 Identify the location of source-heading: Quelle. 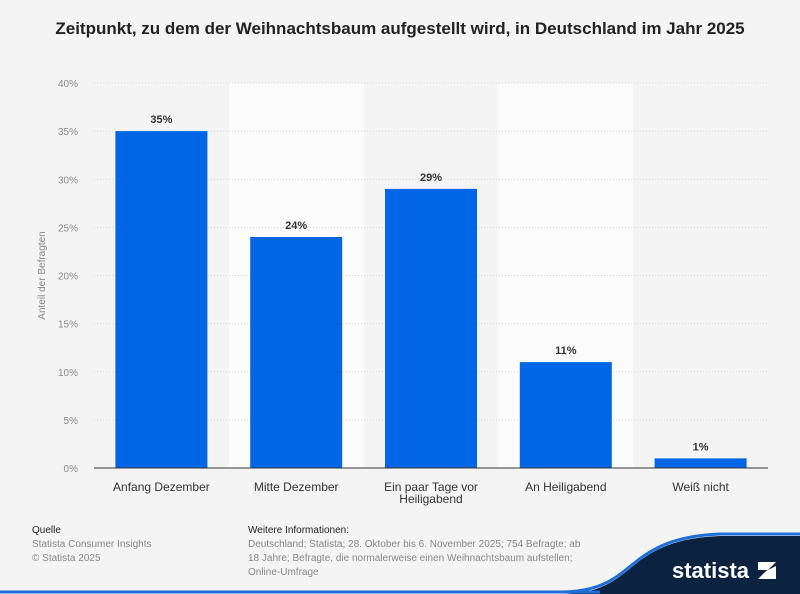
(46, 530).